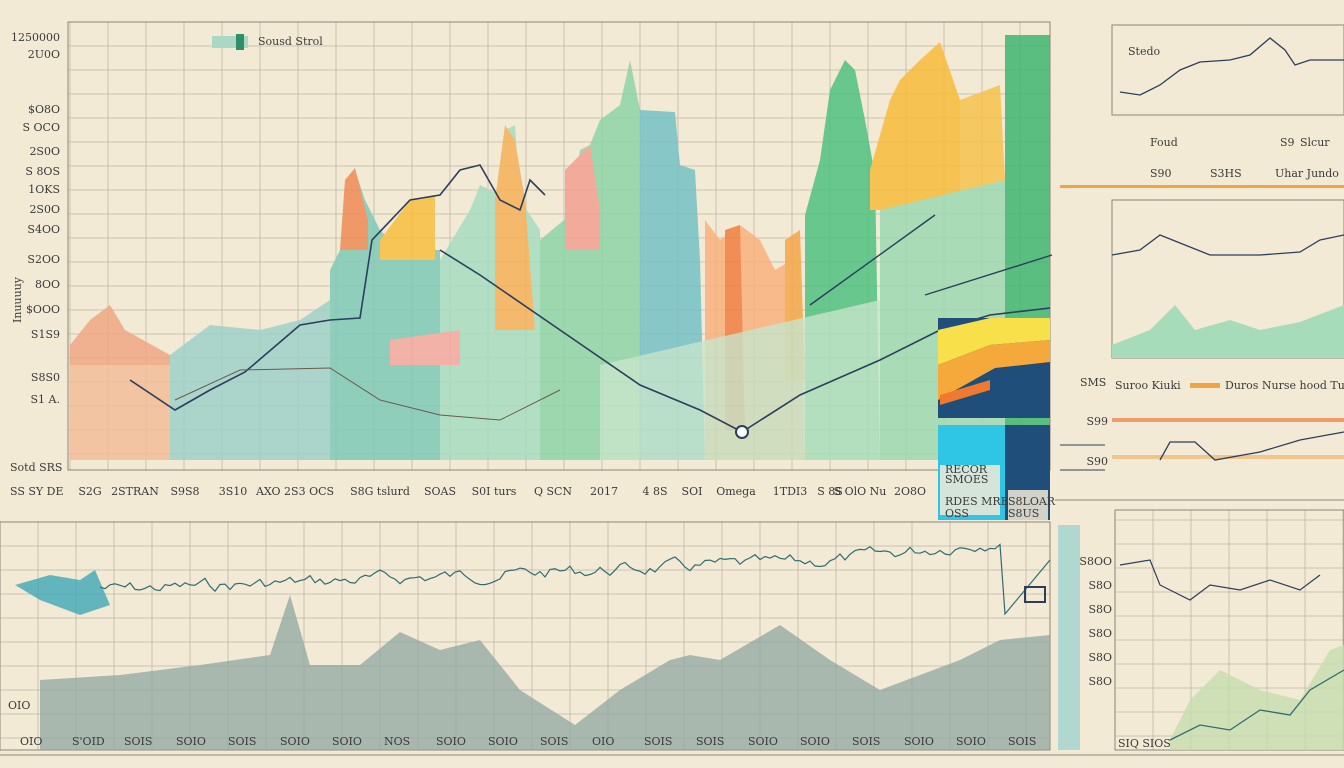  Describe the element at coordinates (37, 491) in the screenshot. I see `corner-label: SS SY DE` at that location.